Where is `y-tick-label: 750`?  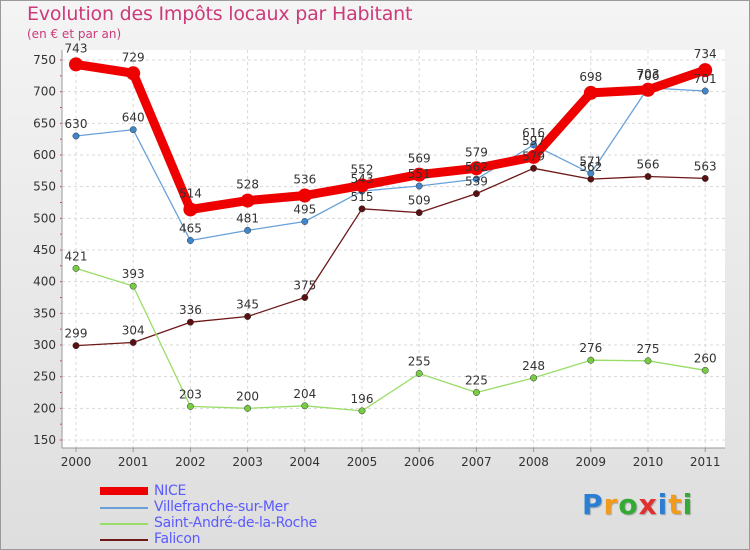 y-tick-label: 750 is located at coordinates (44, 60).